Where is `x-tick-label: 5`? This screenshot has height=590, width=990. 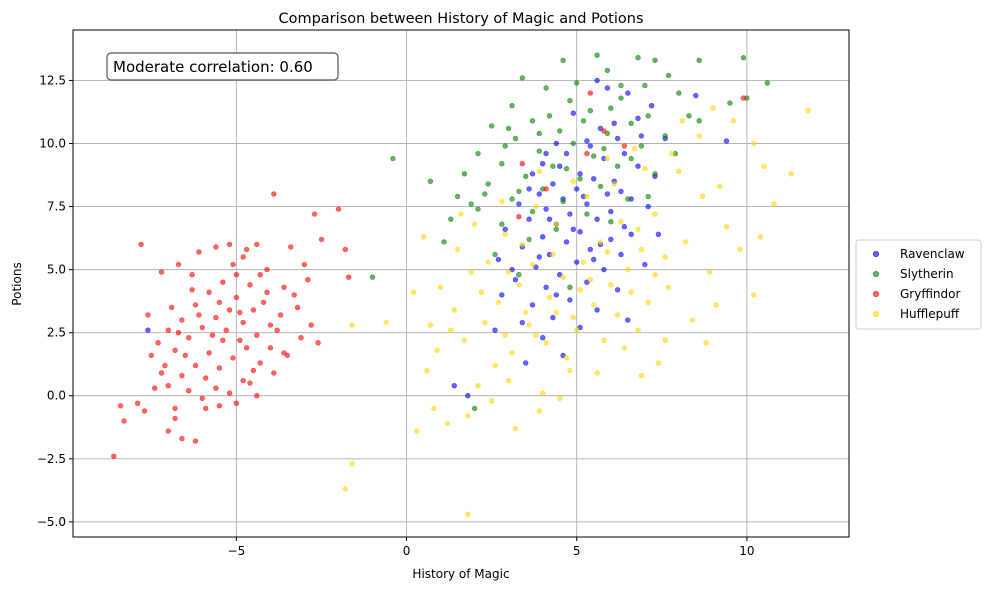
x-tick-label: 5 is located at coordinates (577, 551).